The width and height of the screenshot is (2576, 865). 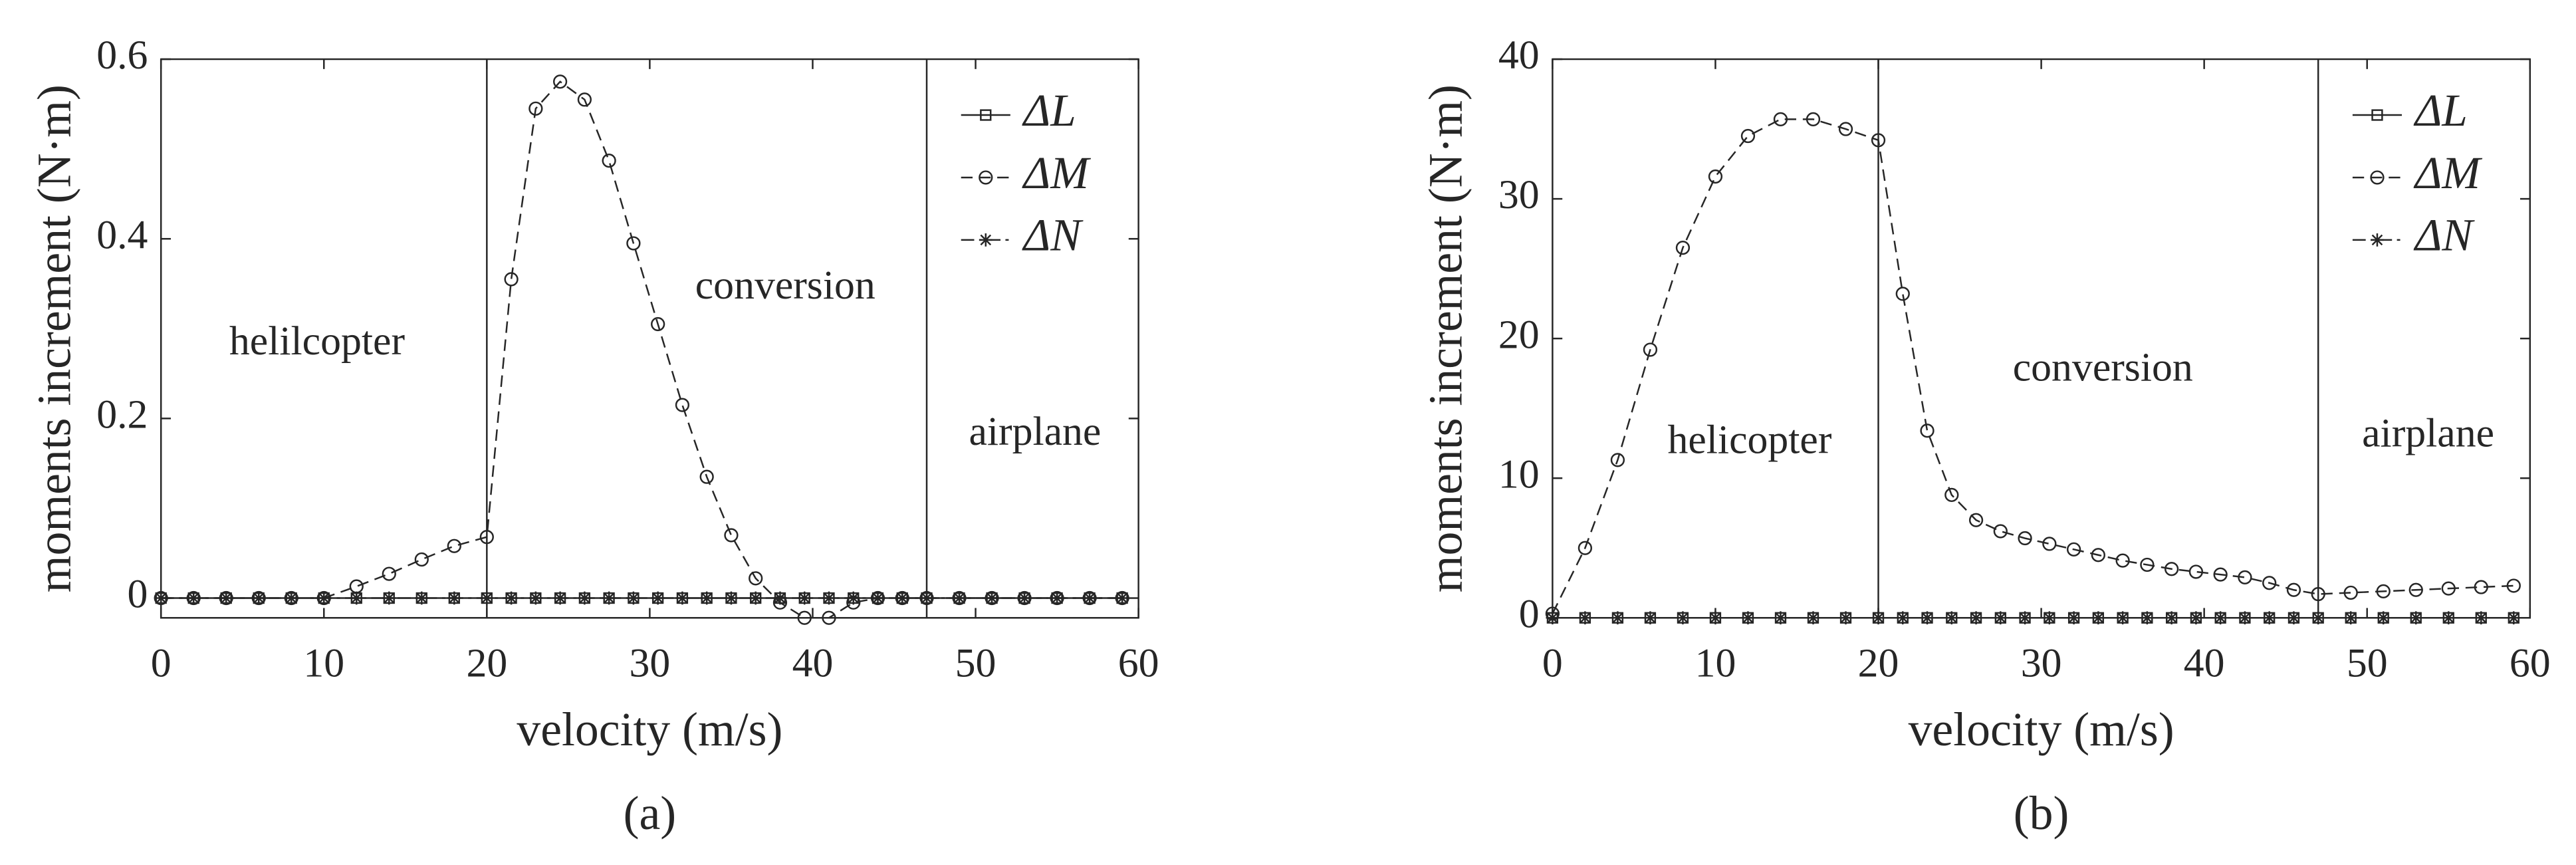 I want to click on y-tick-label: 20, so click(x=1519, y=334).